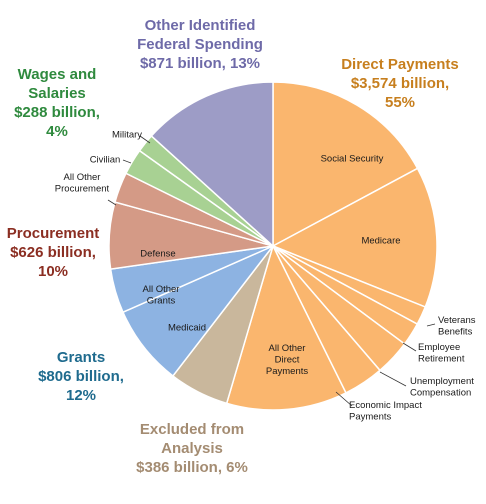 The width and height of the screenshot is (486, 504). I want to click on leader-line-economic-impact-payments, so click(344, 399).